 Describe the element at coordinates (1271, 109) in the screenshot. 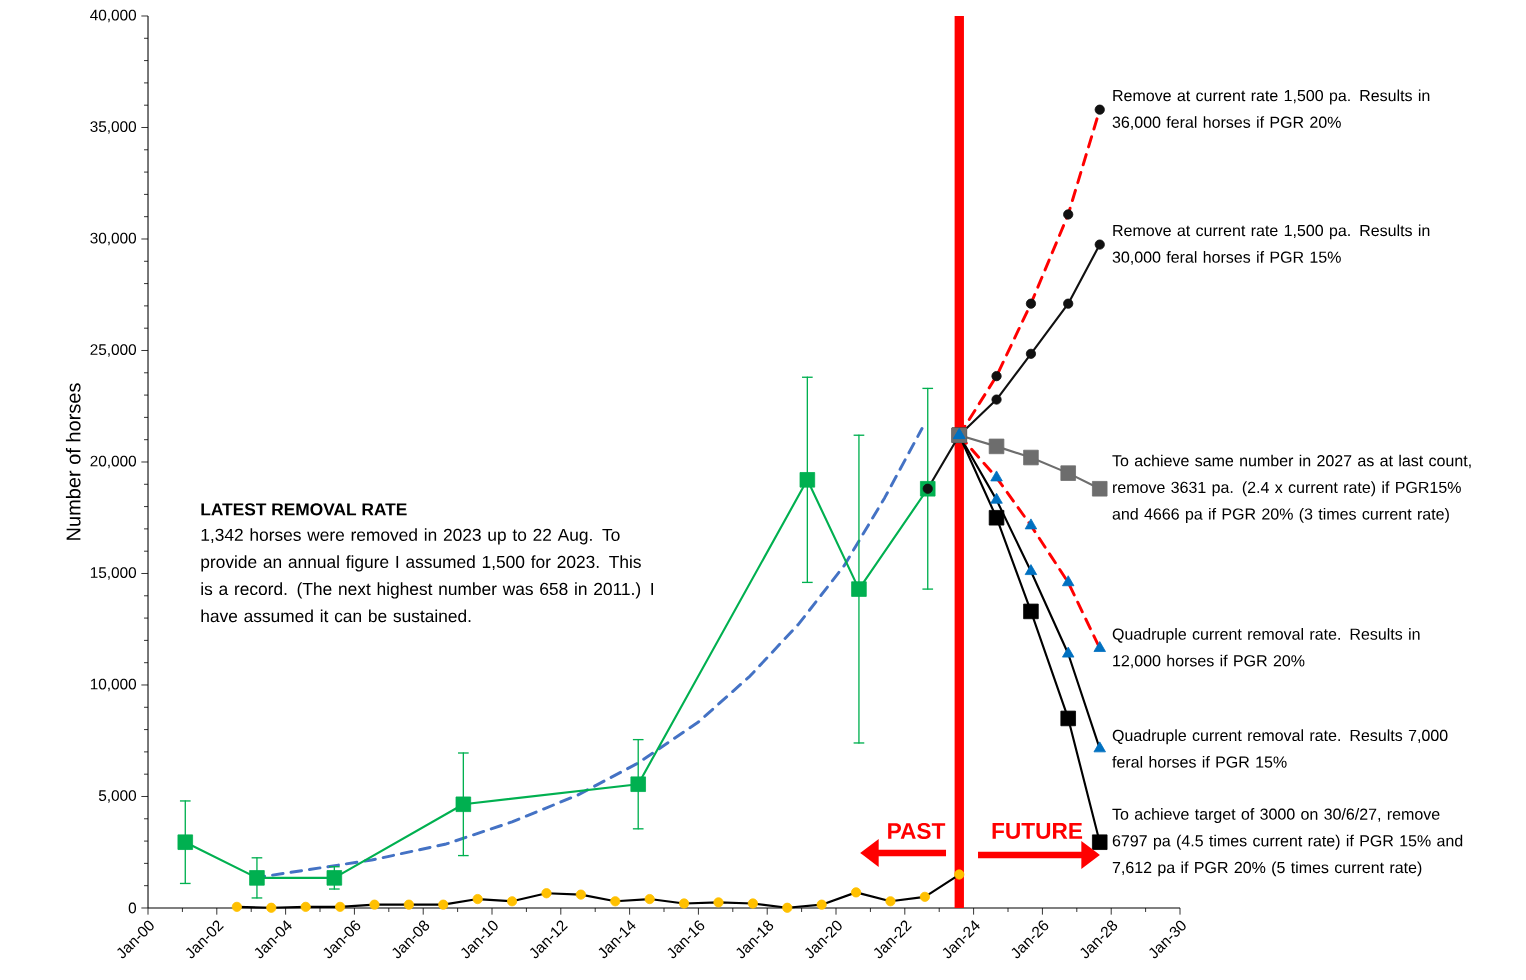

I see `annotation: Remove at current rate 1,500 pa. Results in 36,000 feral horses if PGR 20%` at that location.